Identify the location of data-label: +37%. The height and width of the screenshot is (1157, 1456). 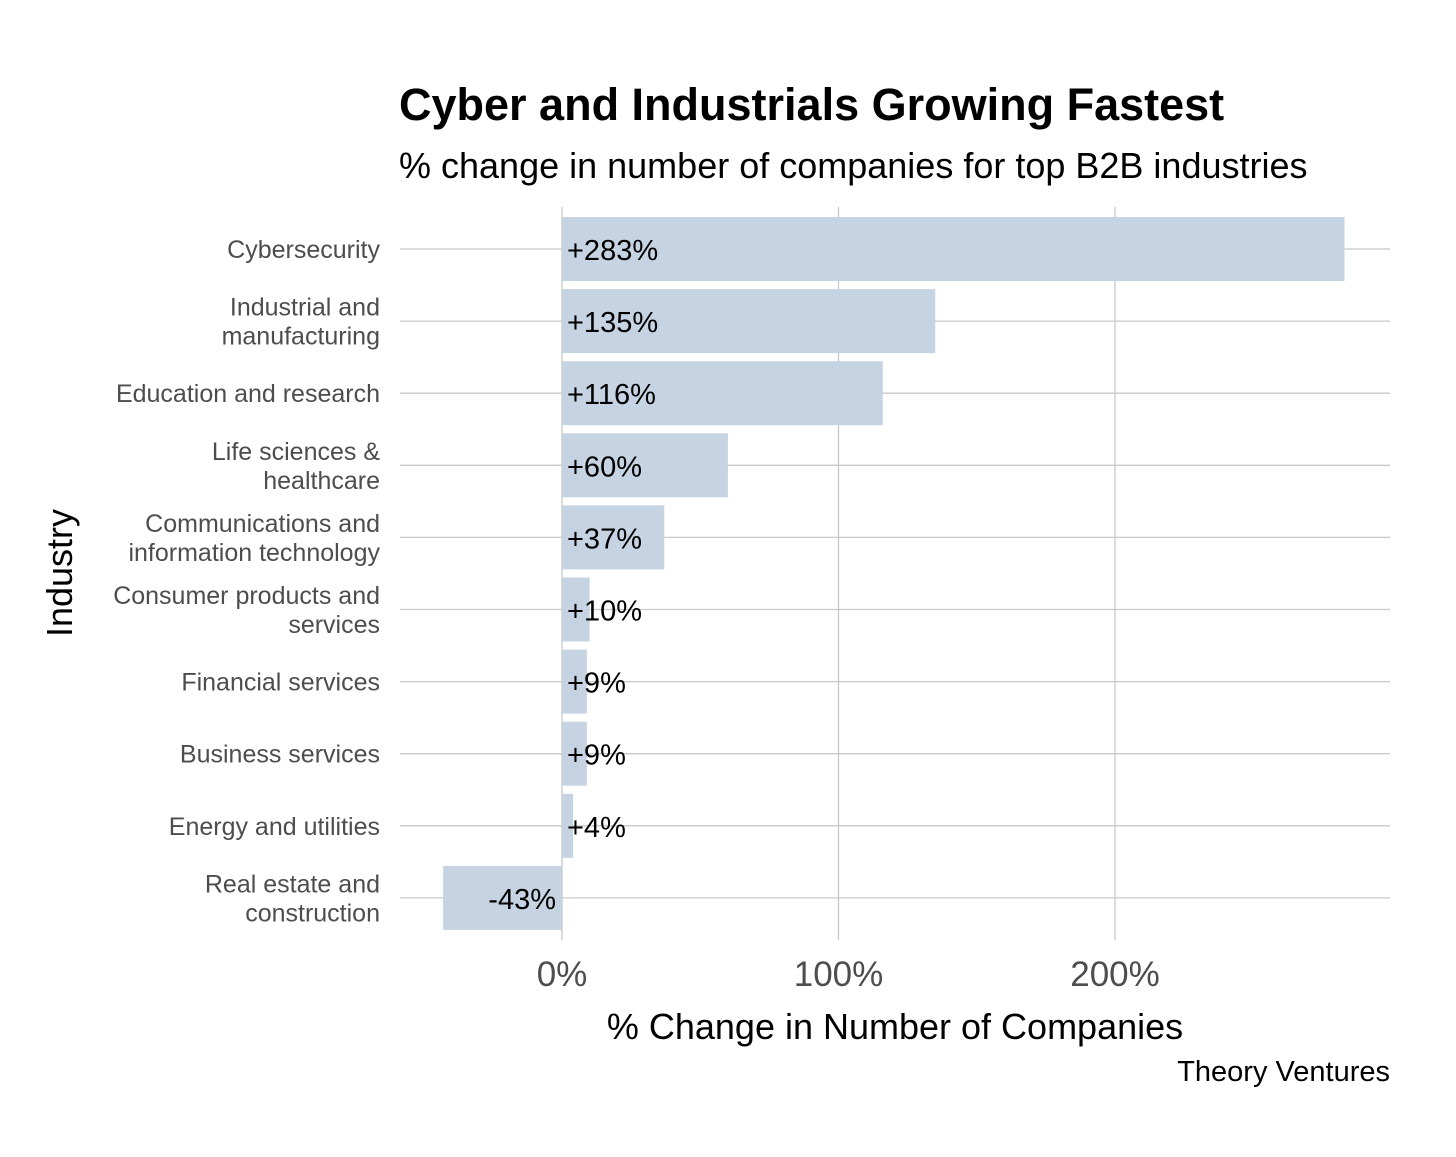
(604, 539).